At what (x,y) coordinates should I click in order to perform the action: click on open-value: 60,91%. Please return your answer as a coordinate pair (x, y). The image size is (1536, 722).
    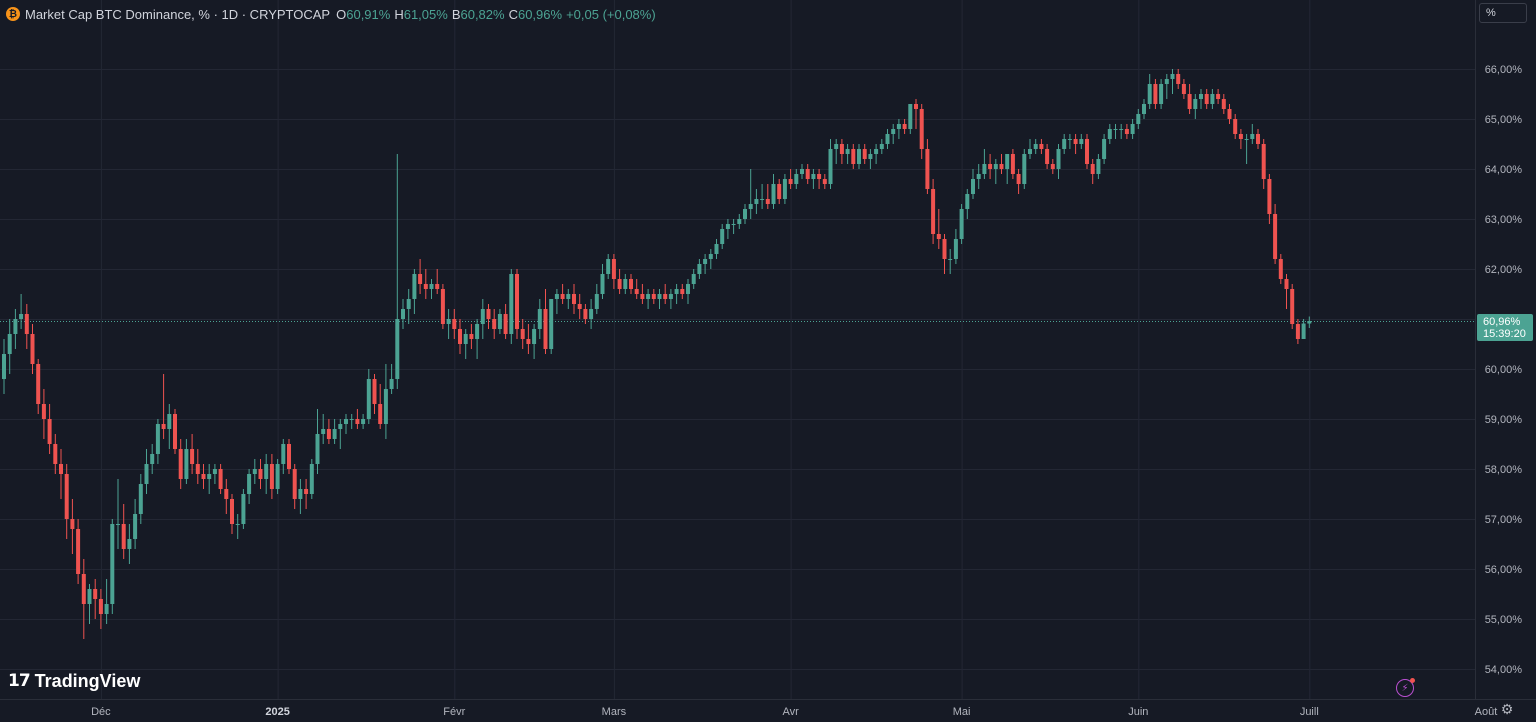
    Looking at the image, I should click on (368, 14).